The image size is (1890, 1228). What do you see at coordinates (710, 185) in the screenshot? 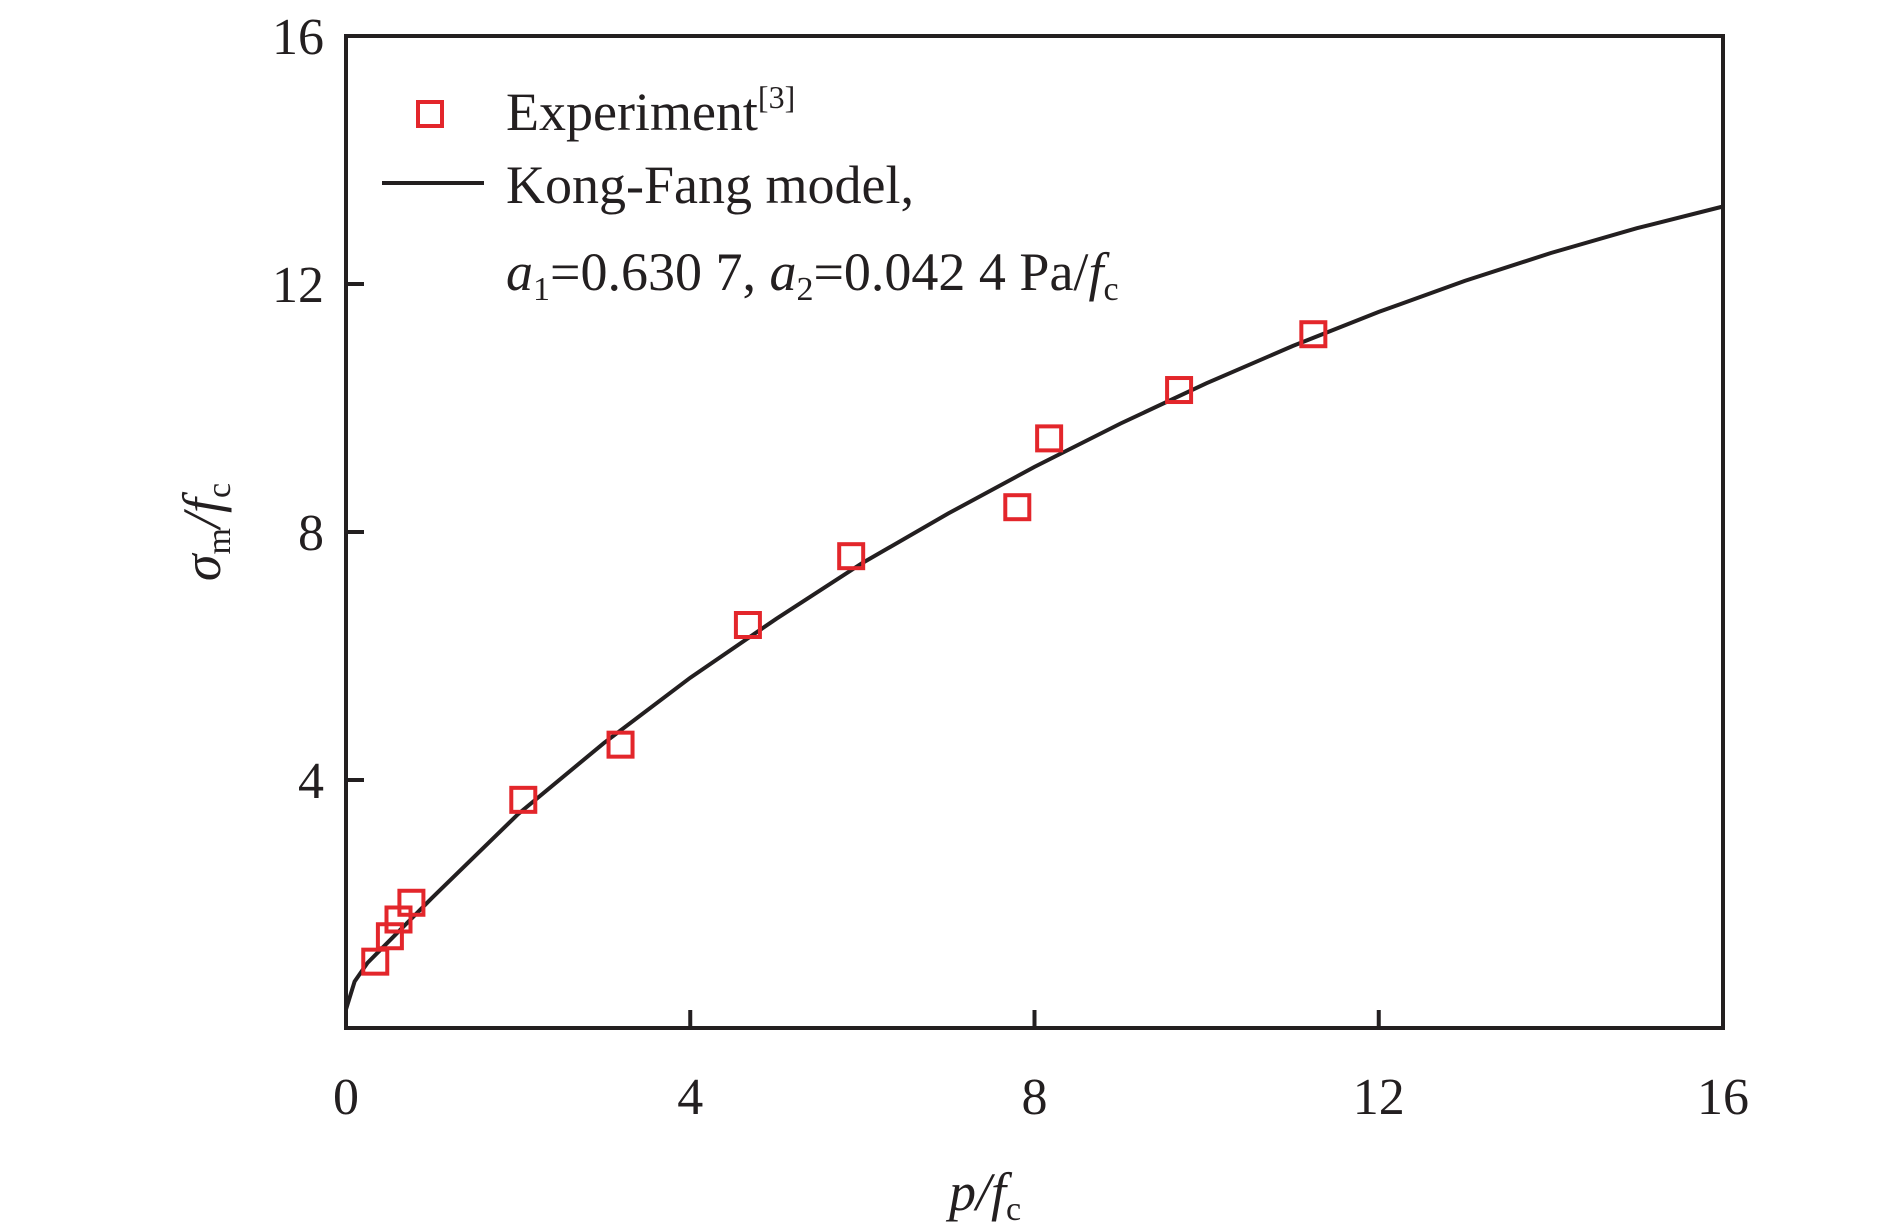
I see `legend-label-model: Kong-Fang model,` at bounding box center [710, 185].